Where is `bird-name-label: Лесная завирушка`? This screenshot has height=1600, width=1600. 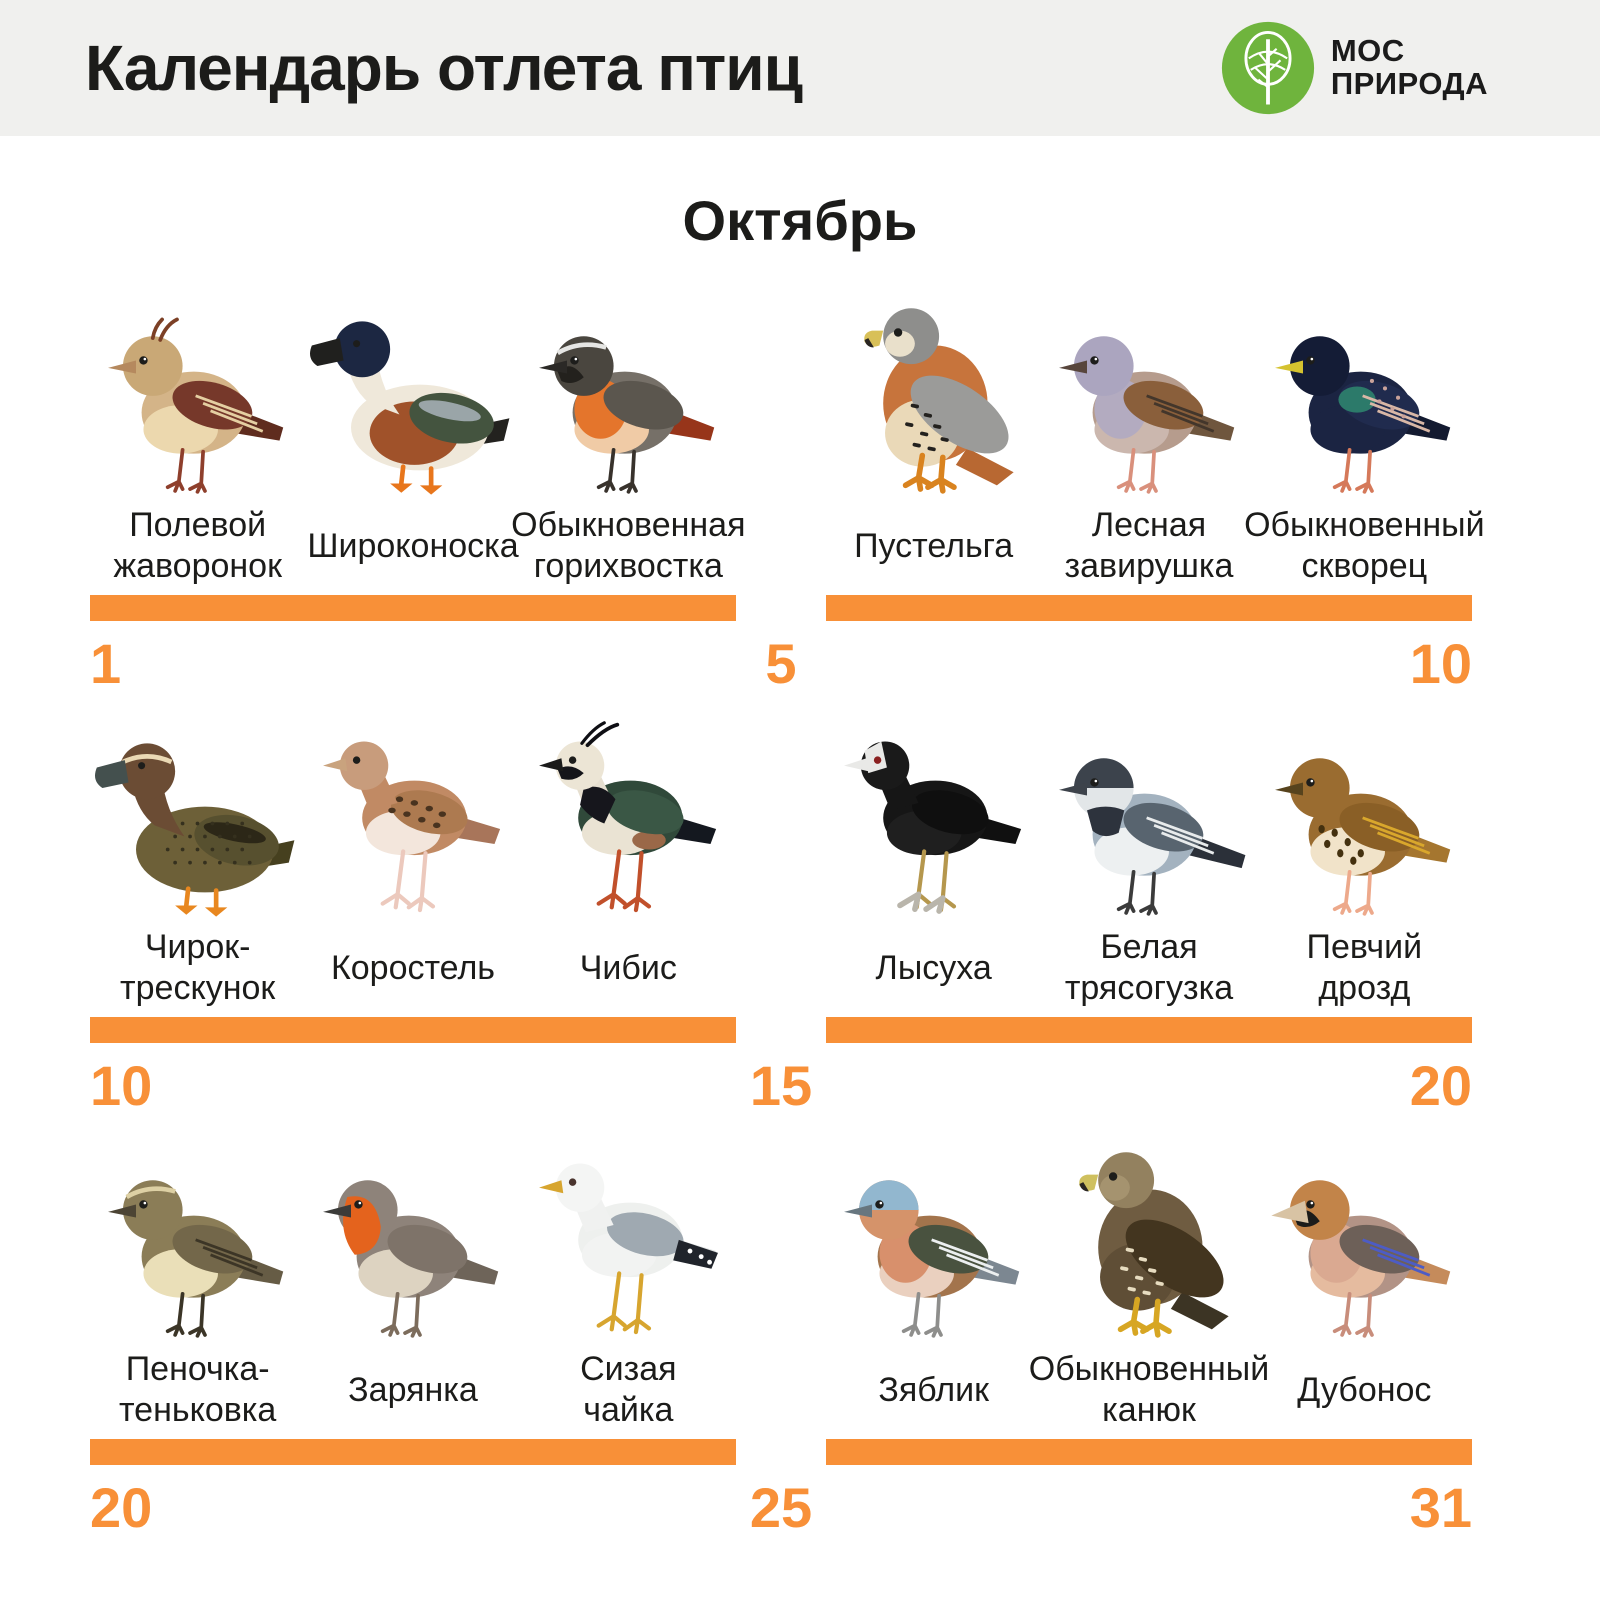 bird-name-label: Лесная завирушка is located at coordinates (1149, 545).